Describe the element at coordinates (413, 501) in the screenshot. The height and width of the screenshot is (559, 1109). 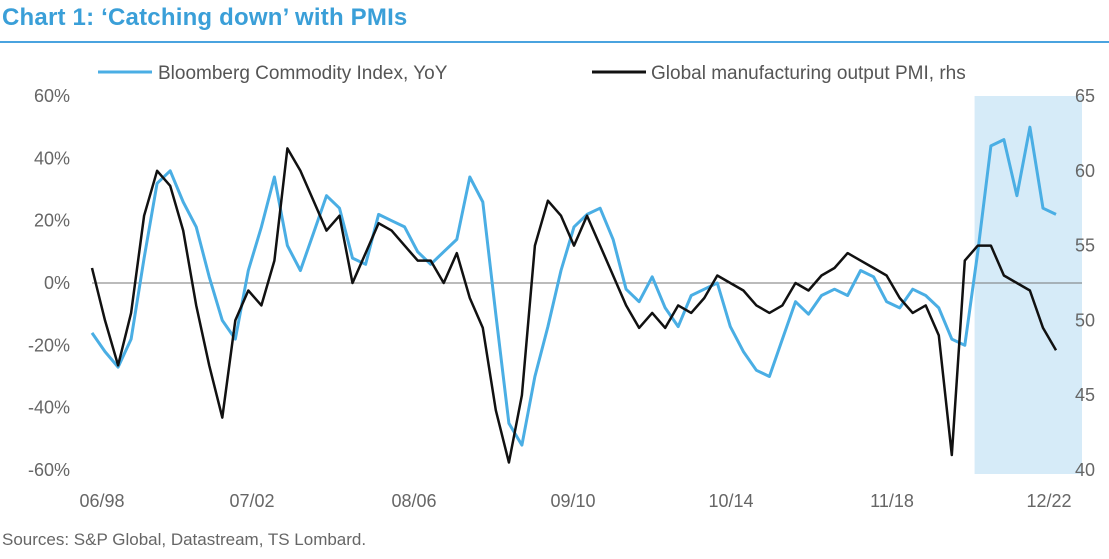
I see `x-tick-label: 08/06` at that location.